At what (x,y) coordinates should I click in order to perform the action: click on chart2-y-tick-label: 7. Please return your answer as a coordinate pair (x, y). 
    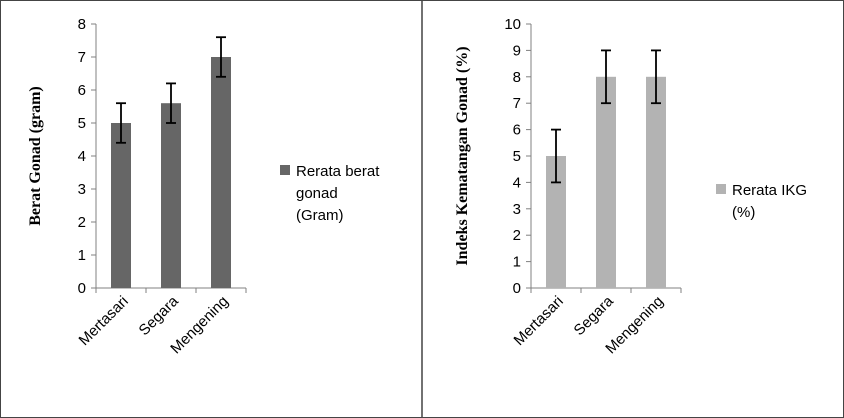
    Looking at the image, I should click on (517, 103).